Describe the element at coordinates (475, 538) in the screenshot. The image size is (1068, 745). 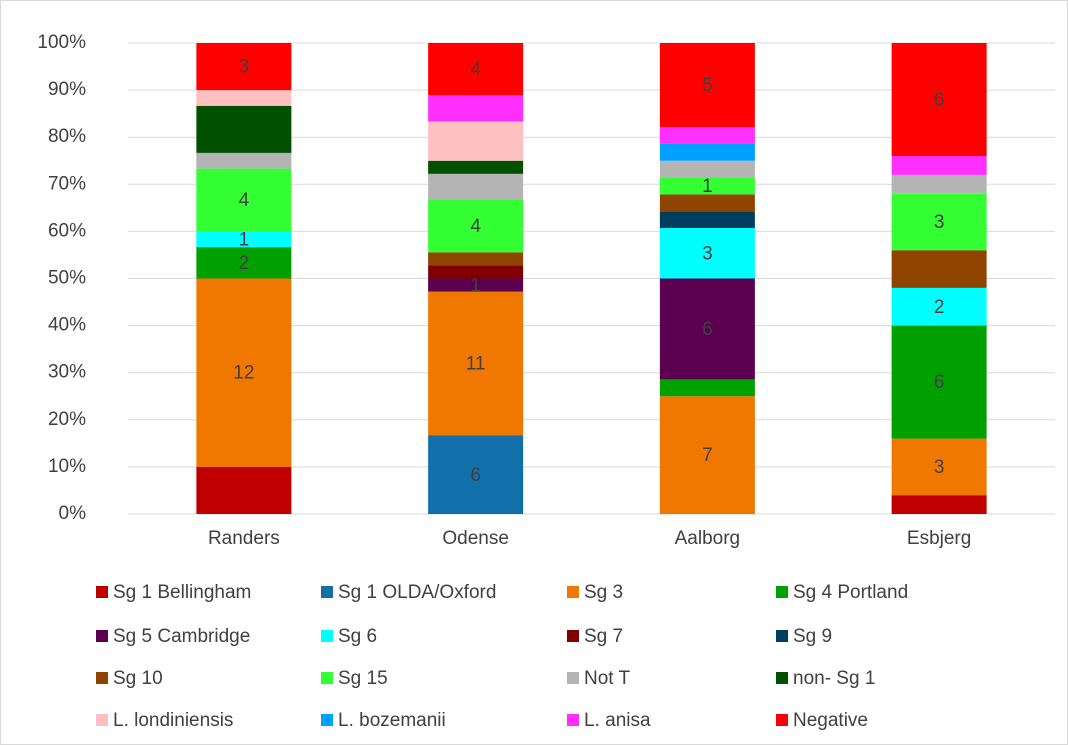
I see `x-tick-label: Odense` at that location.